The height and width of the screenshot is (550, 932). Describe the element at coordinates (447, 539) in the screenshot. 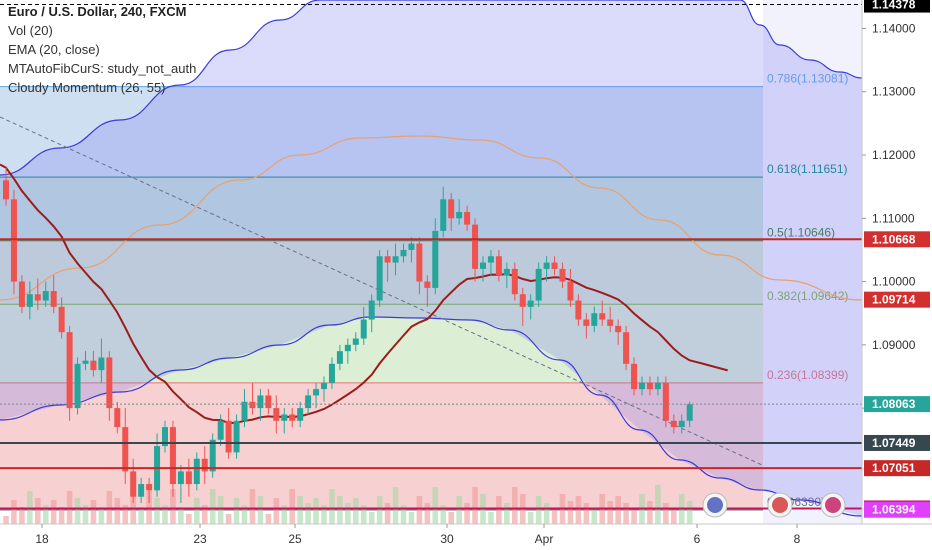

I see `time-tick-label: 30` at that location.